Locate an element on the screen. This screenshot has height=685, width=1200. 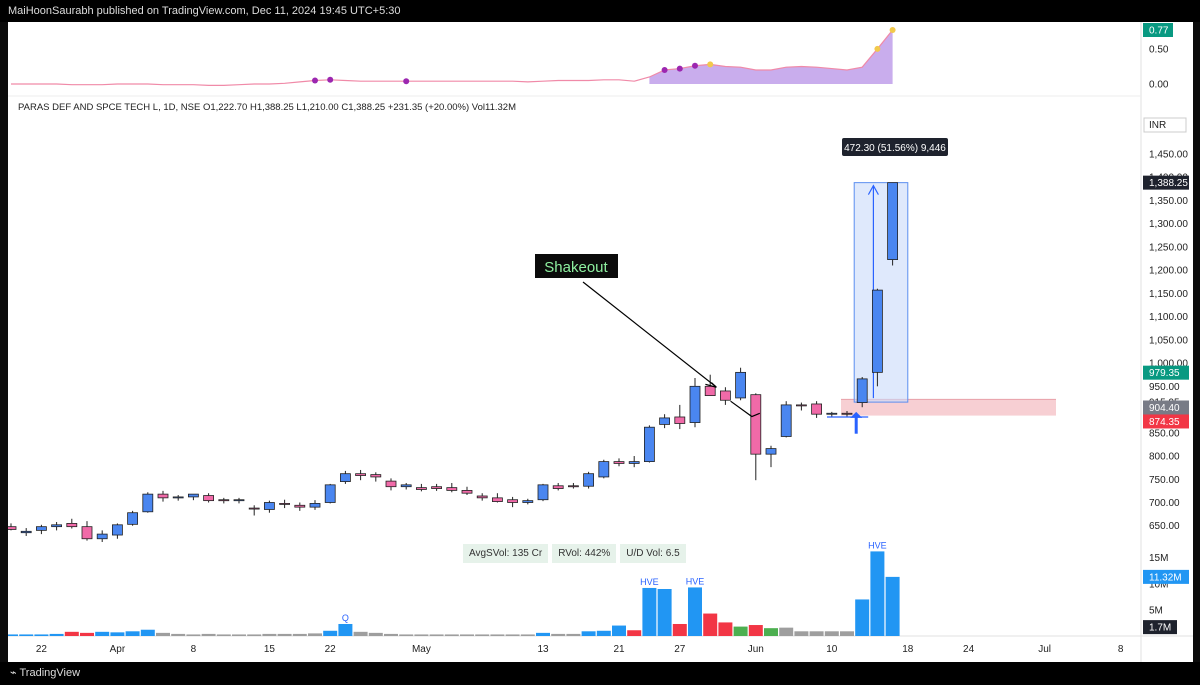
measure-arrow-head is located at coordinates (873, 189).